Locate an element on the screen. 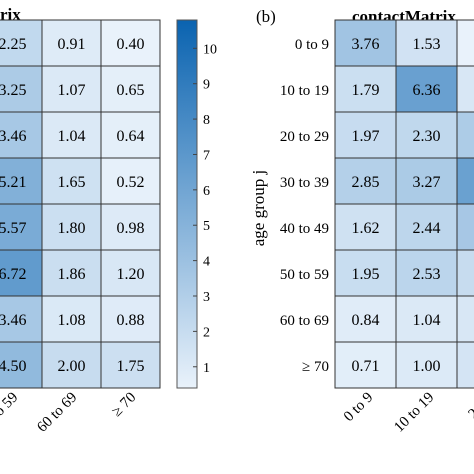 This screenshot has width=474, height=474. cell-value: 0.65 is located at coordinates (131, 90).